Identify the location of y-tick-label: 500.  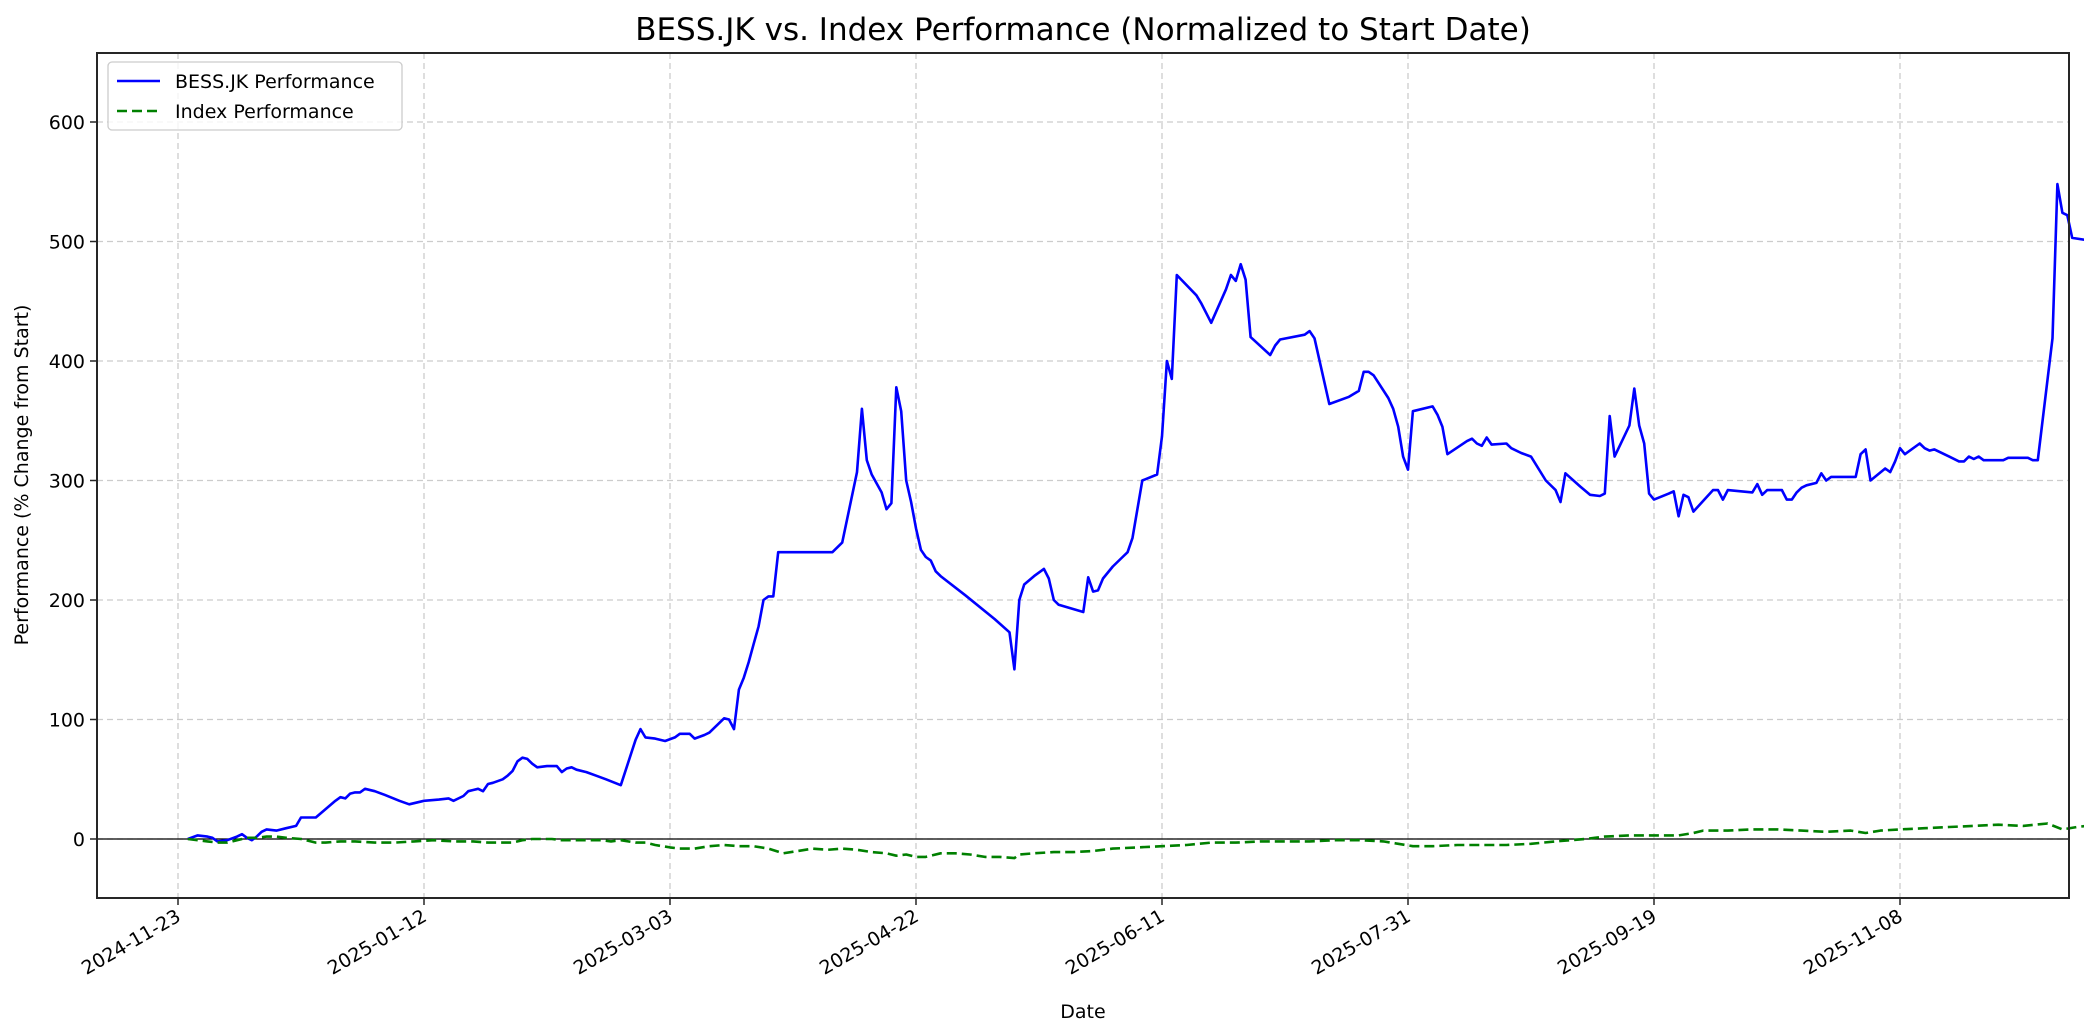
(67, 243).